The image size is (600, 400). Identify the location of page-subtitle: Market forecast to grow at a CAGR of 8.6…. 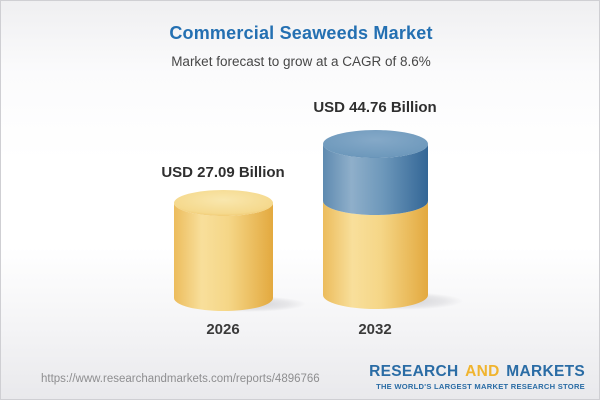
(301, 61).